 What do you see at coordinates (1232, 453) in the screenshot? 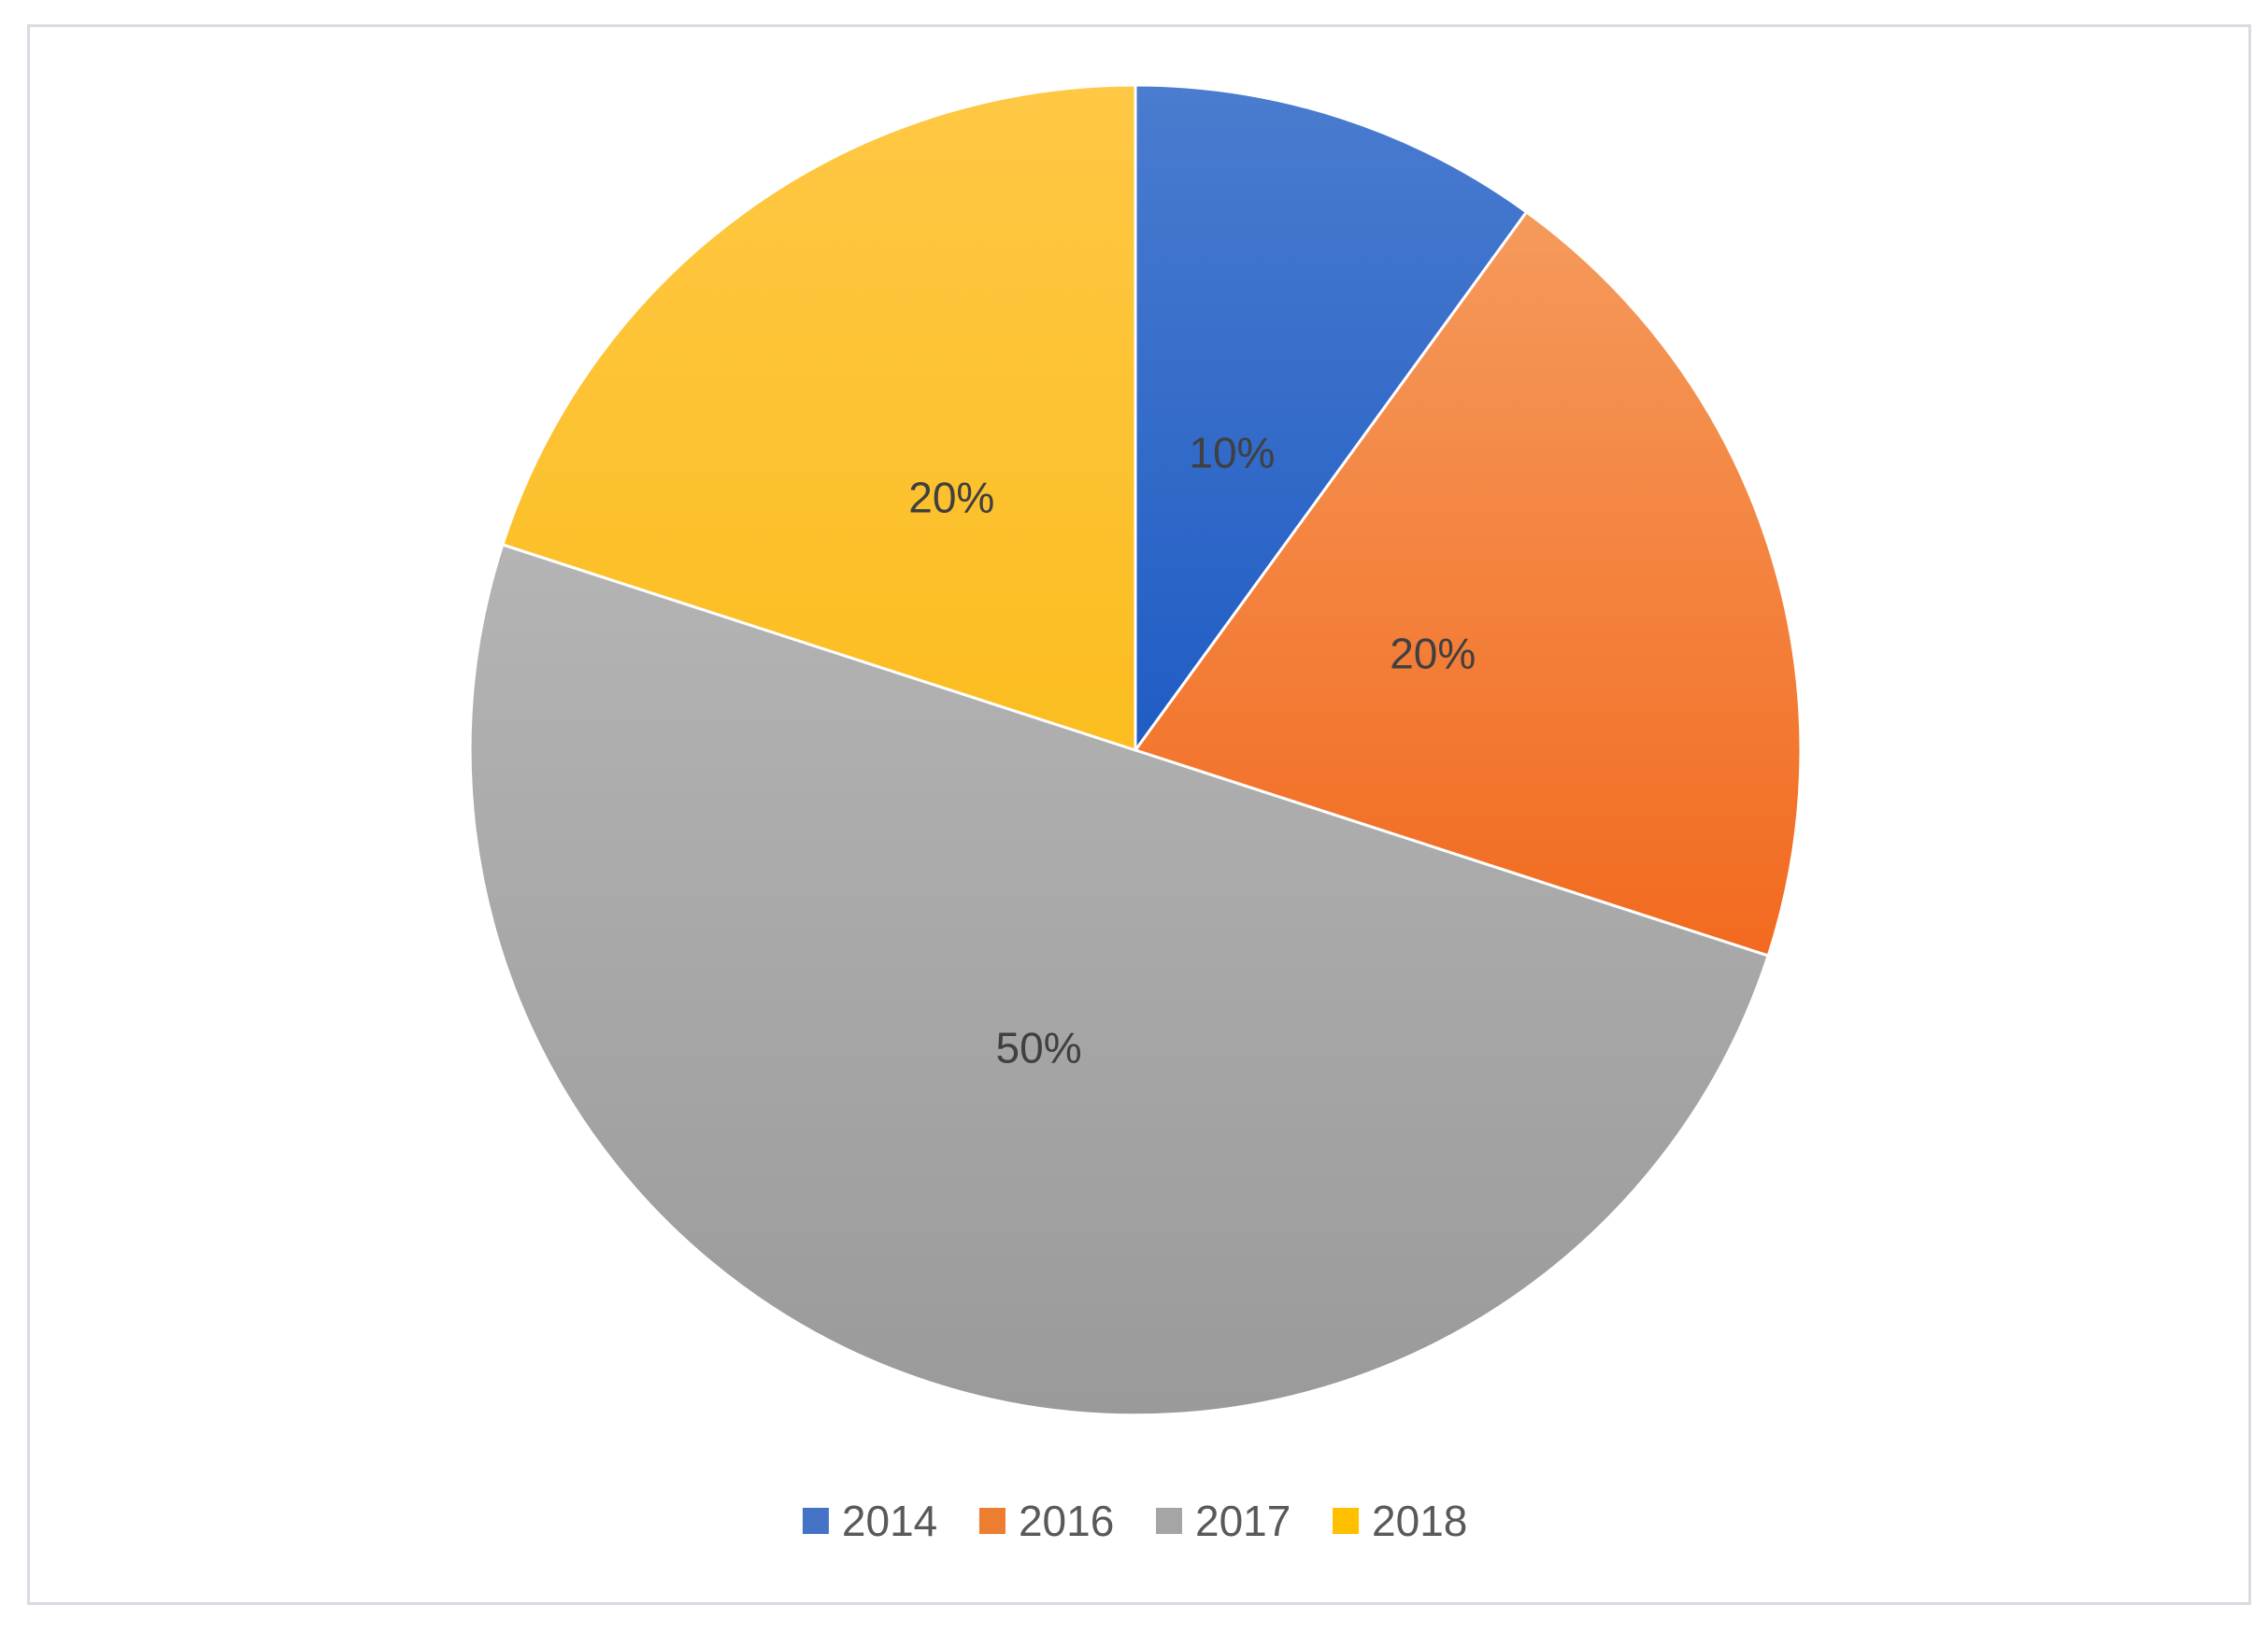
I see `data-label-2014: 10%` at bounding box center [1232, 453].